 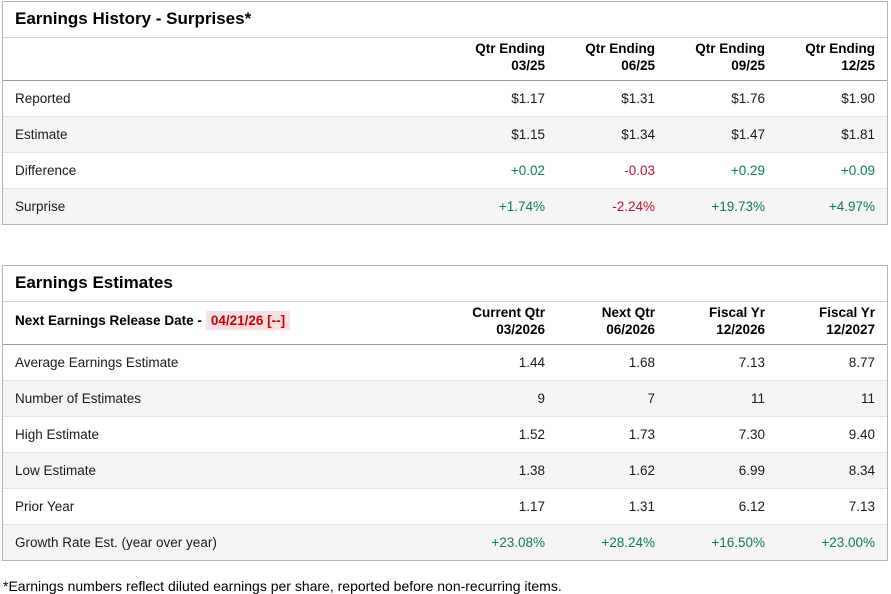 I want to click on earnings-estimates-title: Earnings Estimates, so click(x=445, y=284).